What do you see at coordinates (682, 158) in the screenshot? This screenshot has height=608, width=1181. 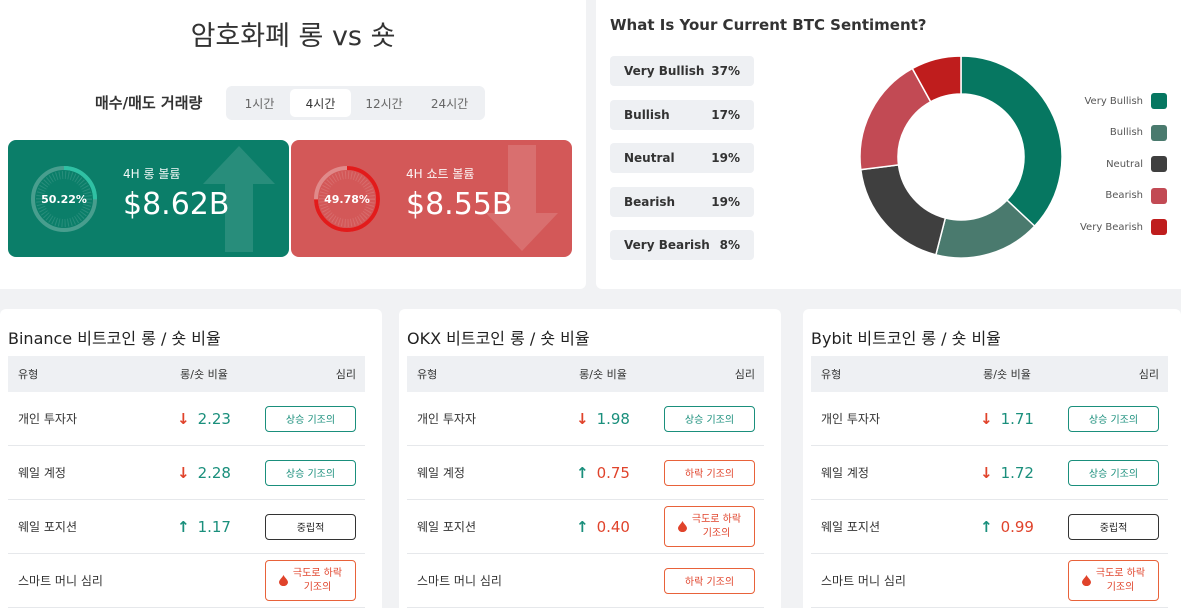 I see `sentiment-row-neutral: Neutral 19%` at bounding box center [682, 158].